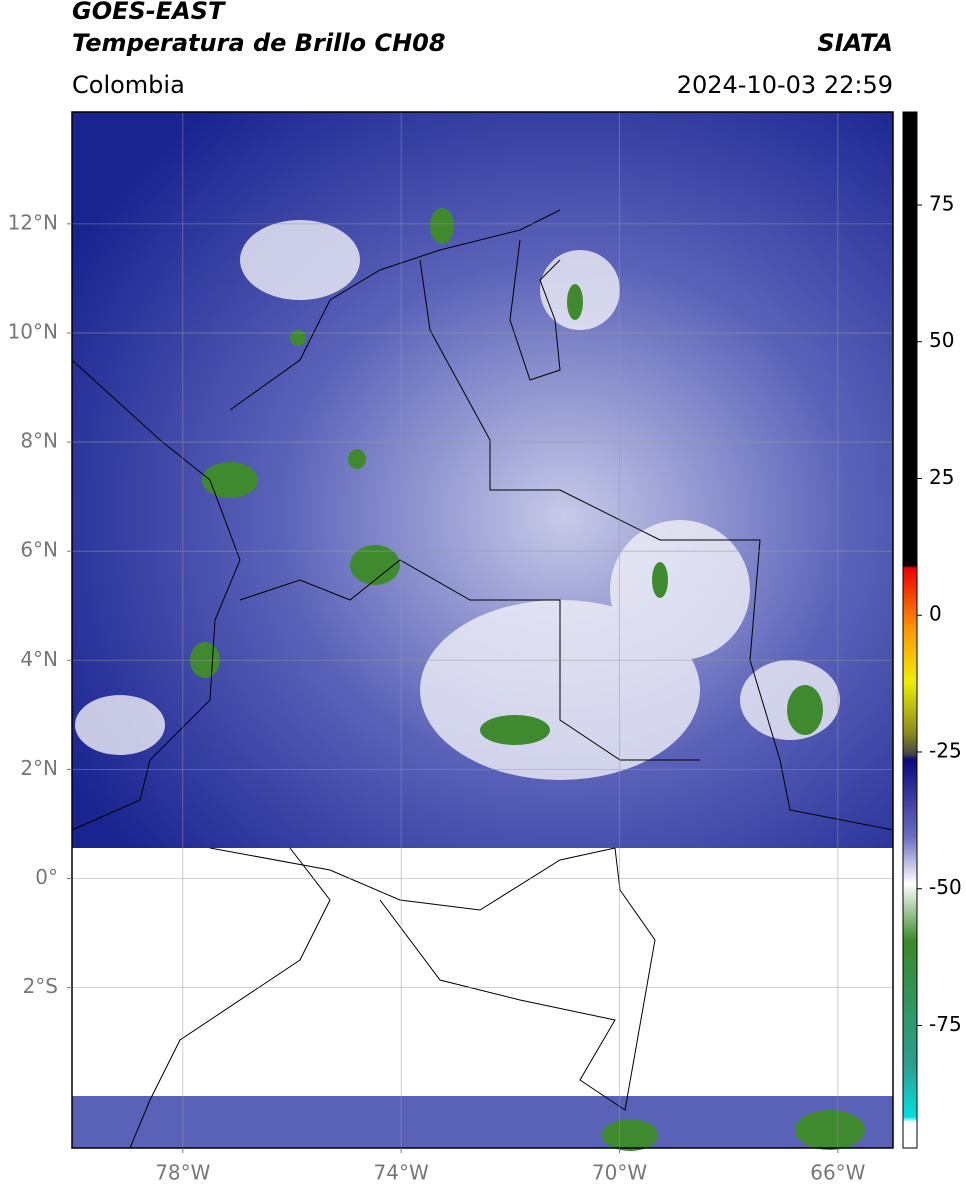 The image size is (966, 1194). What do you see at coordinates (149, 12) in the screenshot?
I see `title: GOES-EAST` at bounding box center [149, 12].